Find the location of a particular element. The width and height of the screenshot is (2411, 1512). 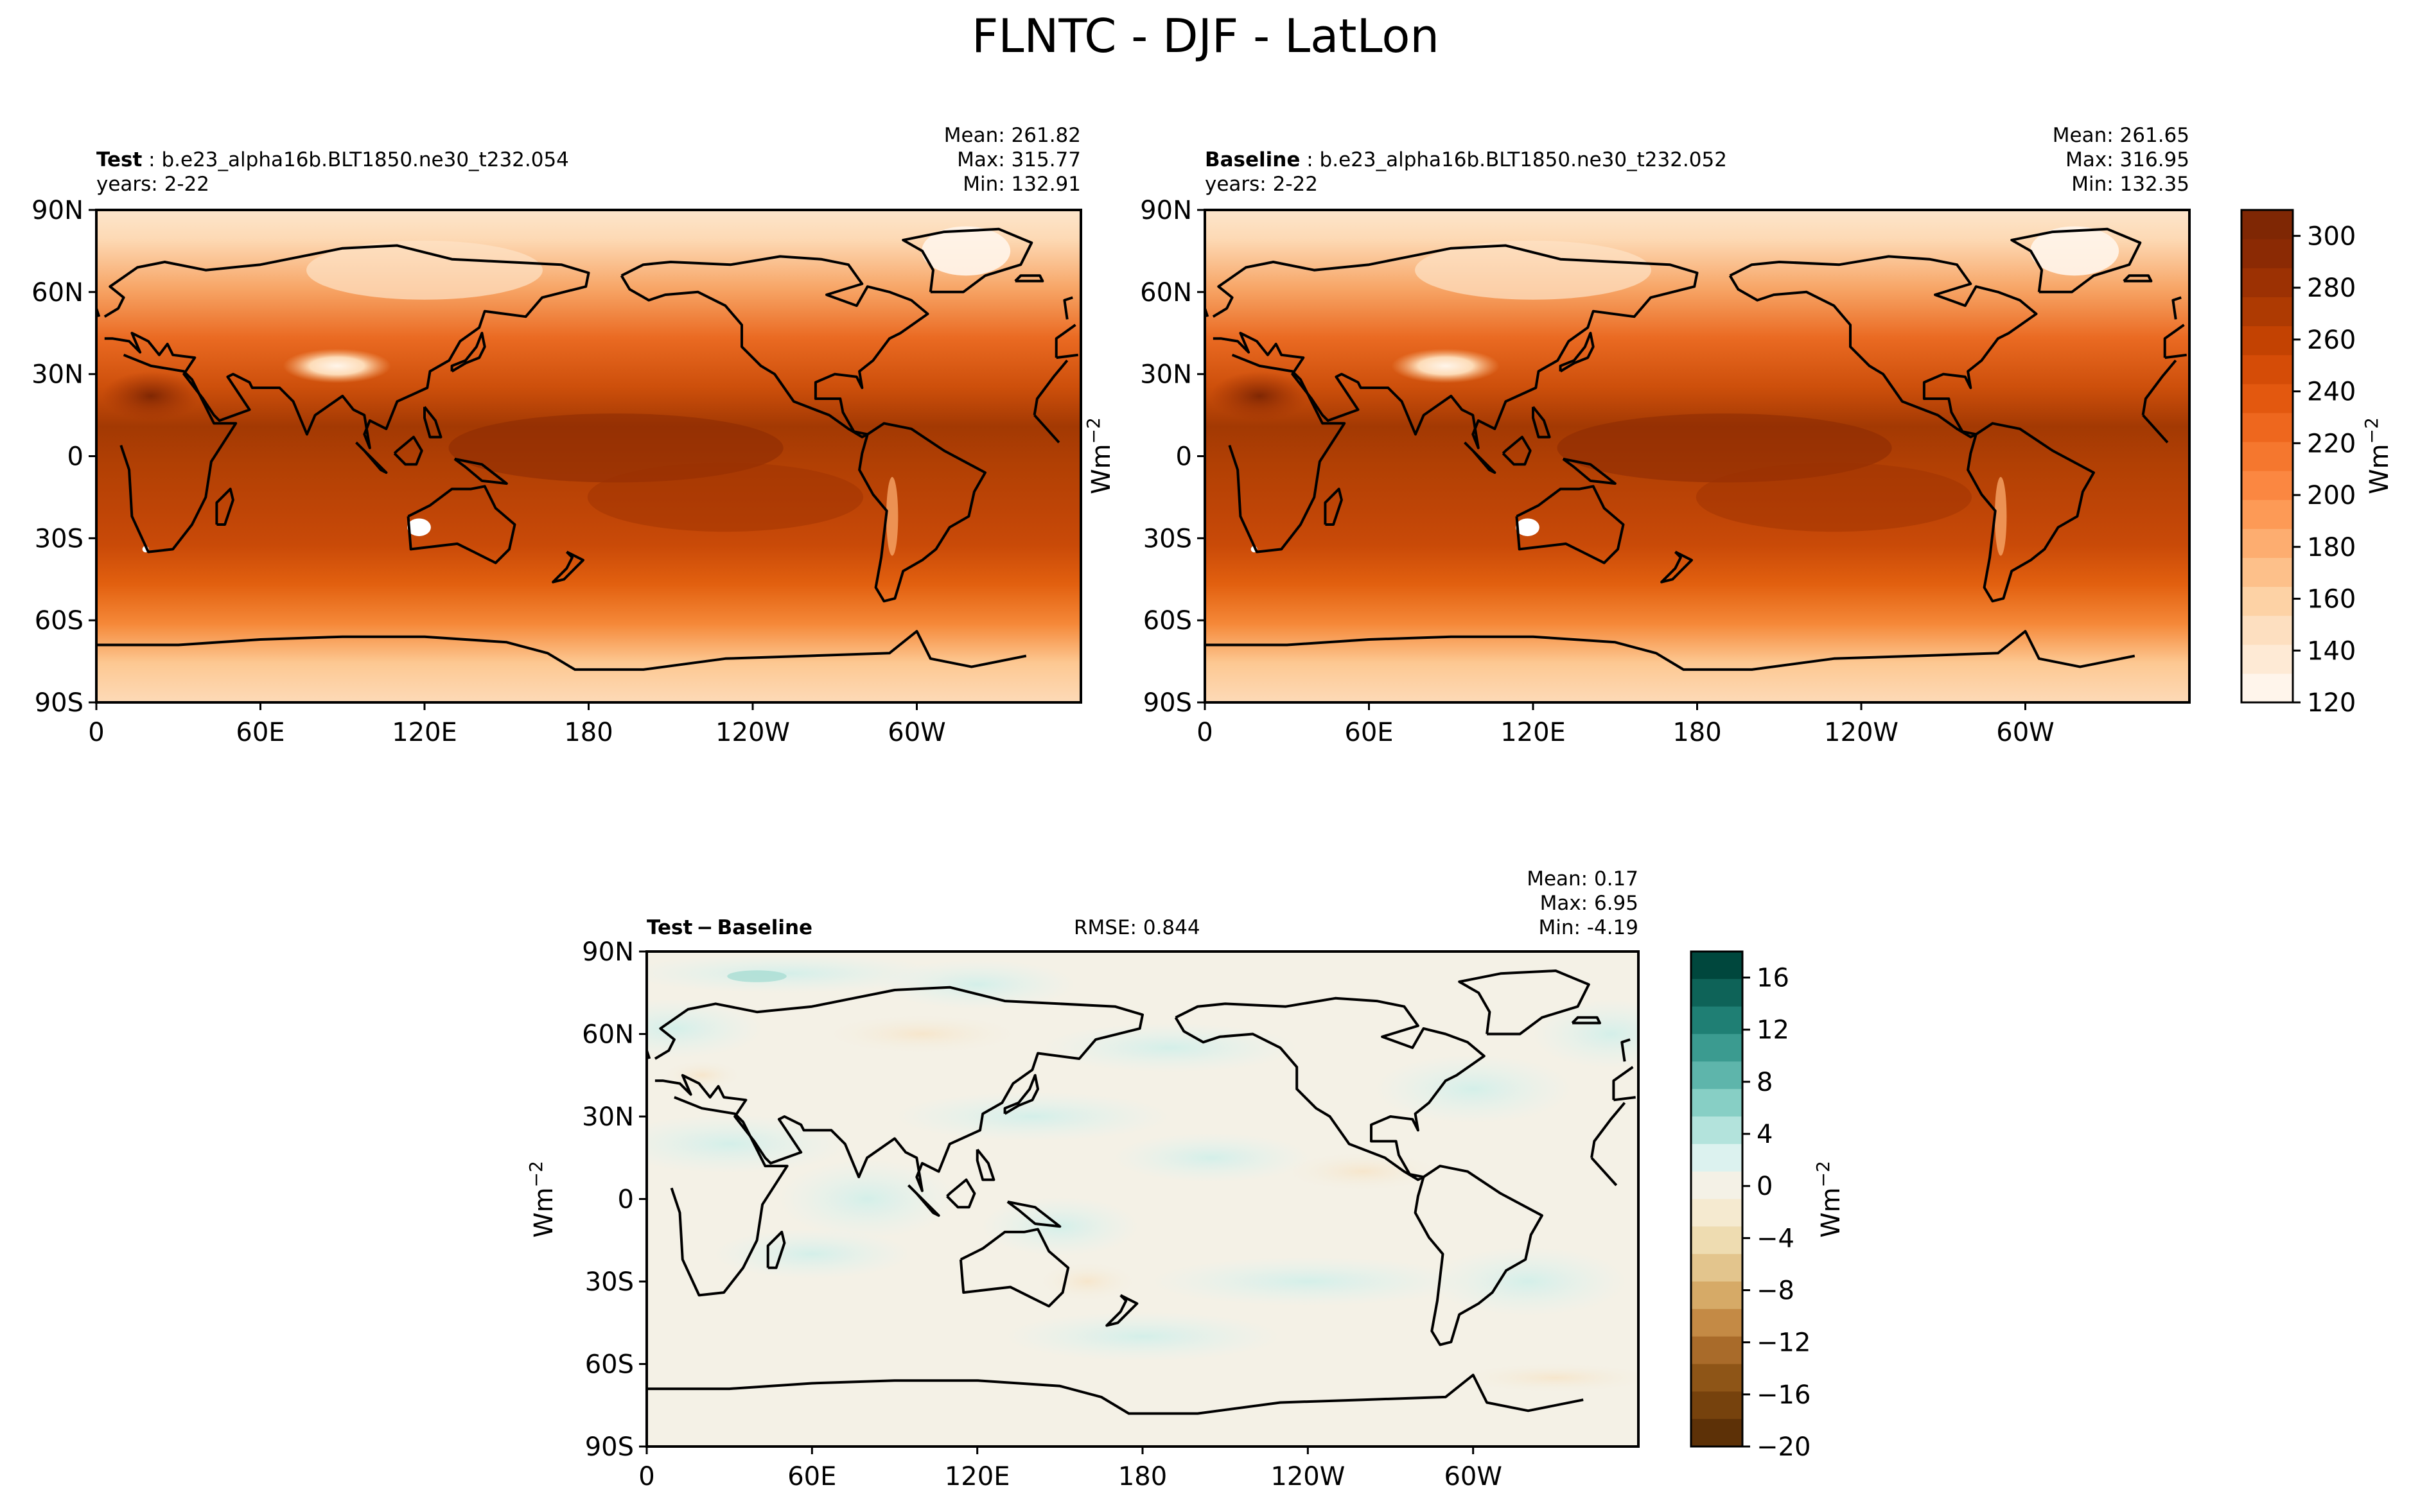

baseline-label: Baseline is located at coordinates (1253, 159).